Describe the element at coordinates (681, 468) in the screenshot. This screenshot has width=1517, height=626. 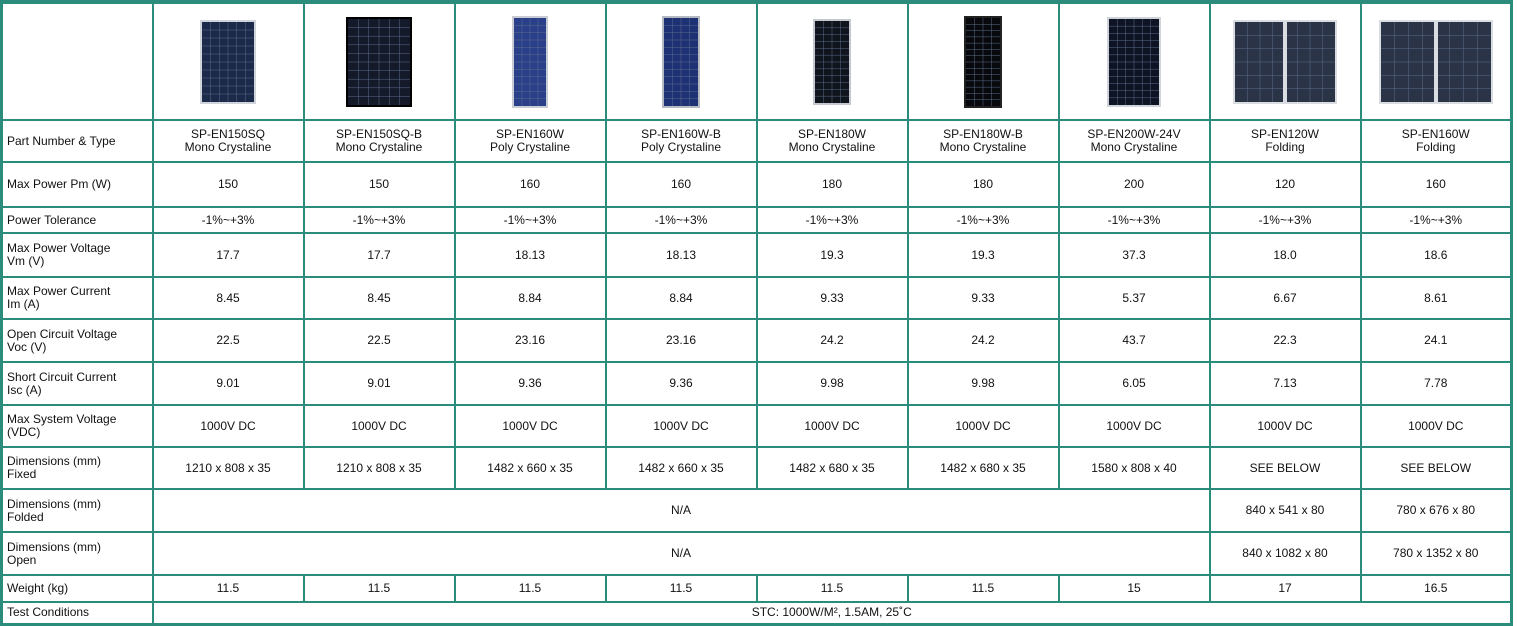
I see `spec-cell: 1482 x 660 x 35` at that location.